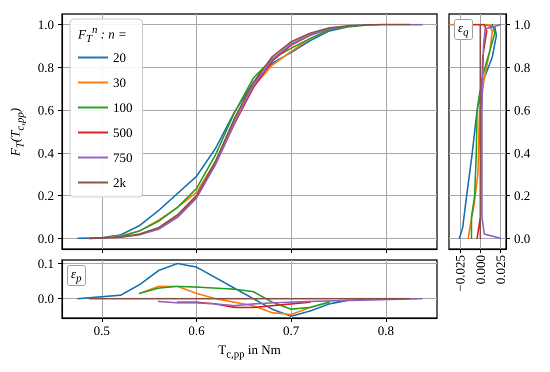 This screenshot has height=372, width=550. I want to click on x-axis-title: T$_{c,pp}$ in Nm, so click(249, 351).